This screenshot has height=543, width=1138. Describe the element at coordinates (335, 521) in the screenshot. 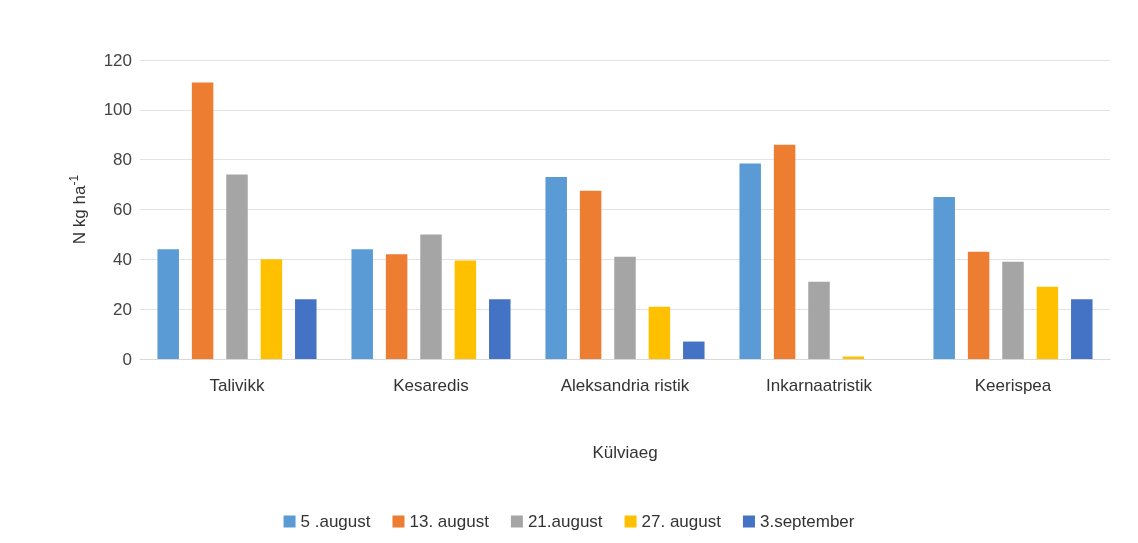

I see `legend-label: 5 .august` at that location.